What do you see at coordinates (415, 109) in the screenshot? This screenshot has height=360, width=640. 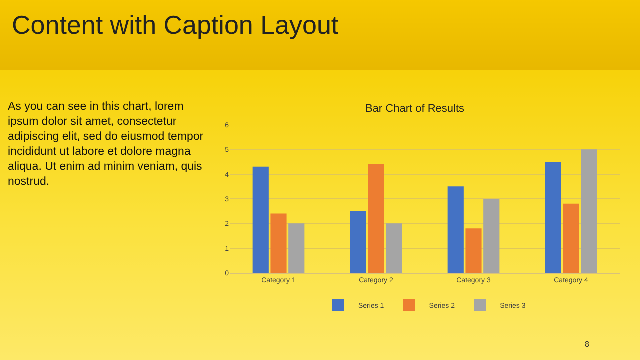 I see `chart-title: Bar Chart of Results` at bounding box center [415, 109].